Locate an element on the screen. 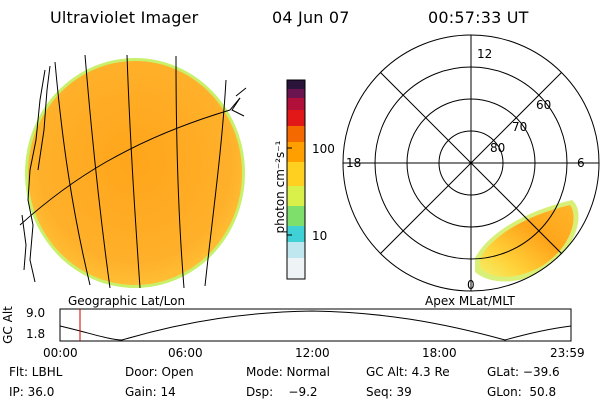  mlt-label-0: 0 is located at coordinates (471, 285).